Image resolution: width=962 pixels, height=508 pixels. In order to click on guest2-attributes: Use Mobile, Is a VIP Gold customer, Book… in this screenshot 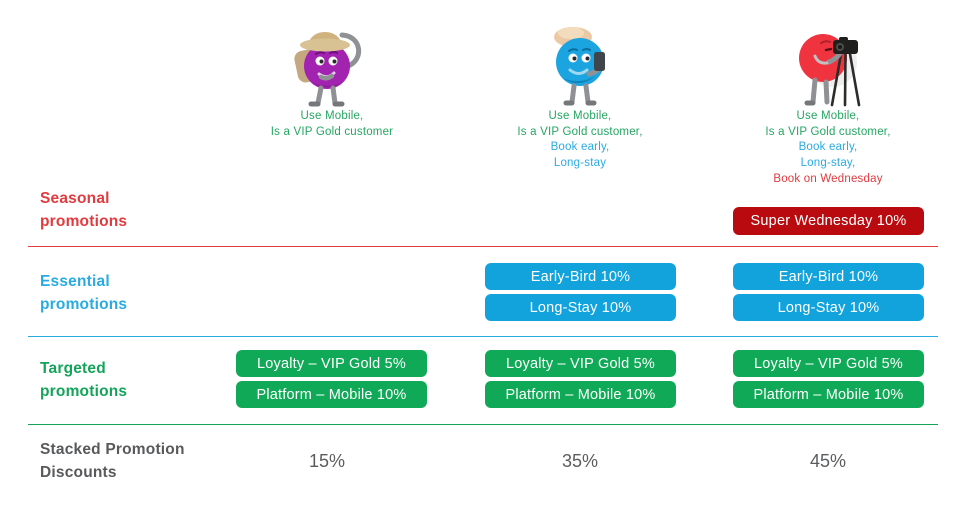, I will do `click(580, 140)`.